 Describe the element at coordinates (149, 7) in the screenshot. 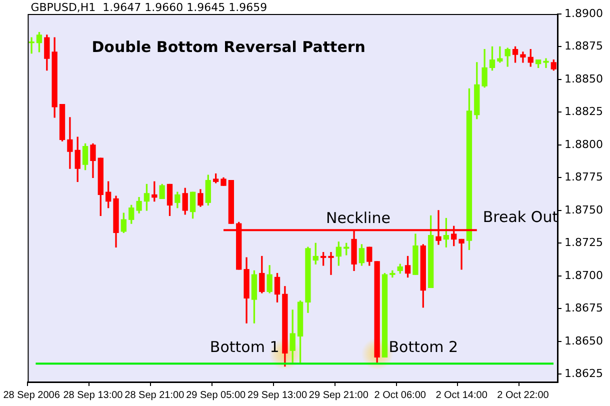

I see `chart-subtitle: GBPUSD,H1 1.9647 1.9660 1.9645 1.9659` at that location.